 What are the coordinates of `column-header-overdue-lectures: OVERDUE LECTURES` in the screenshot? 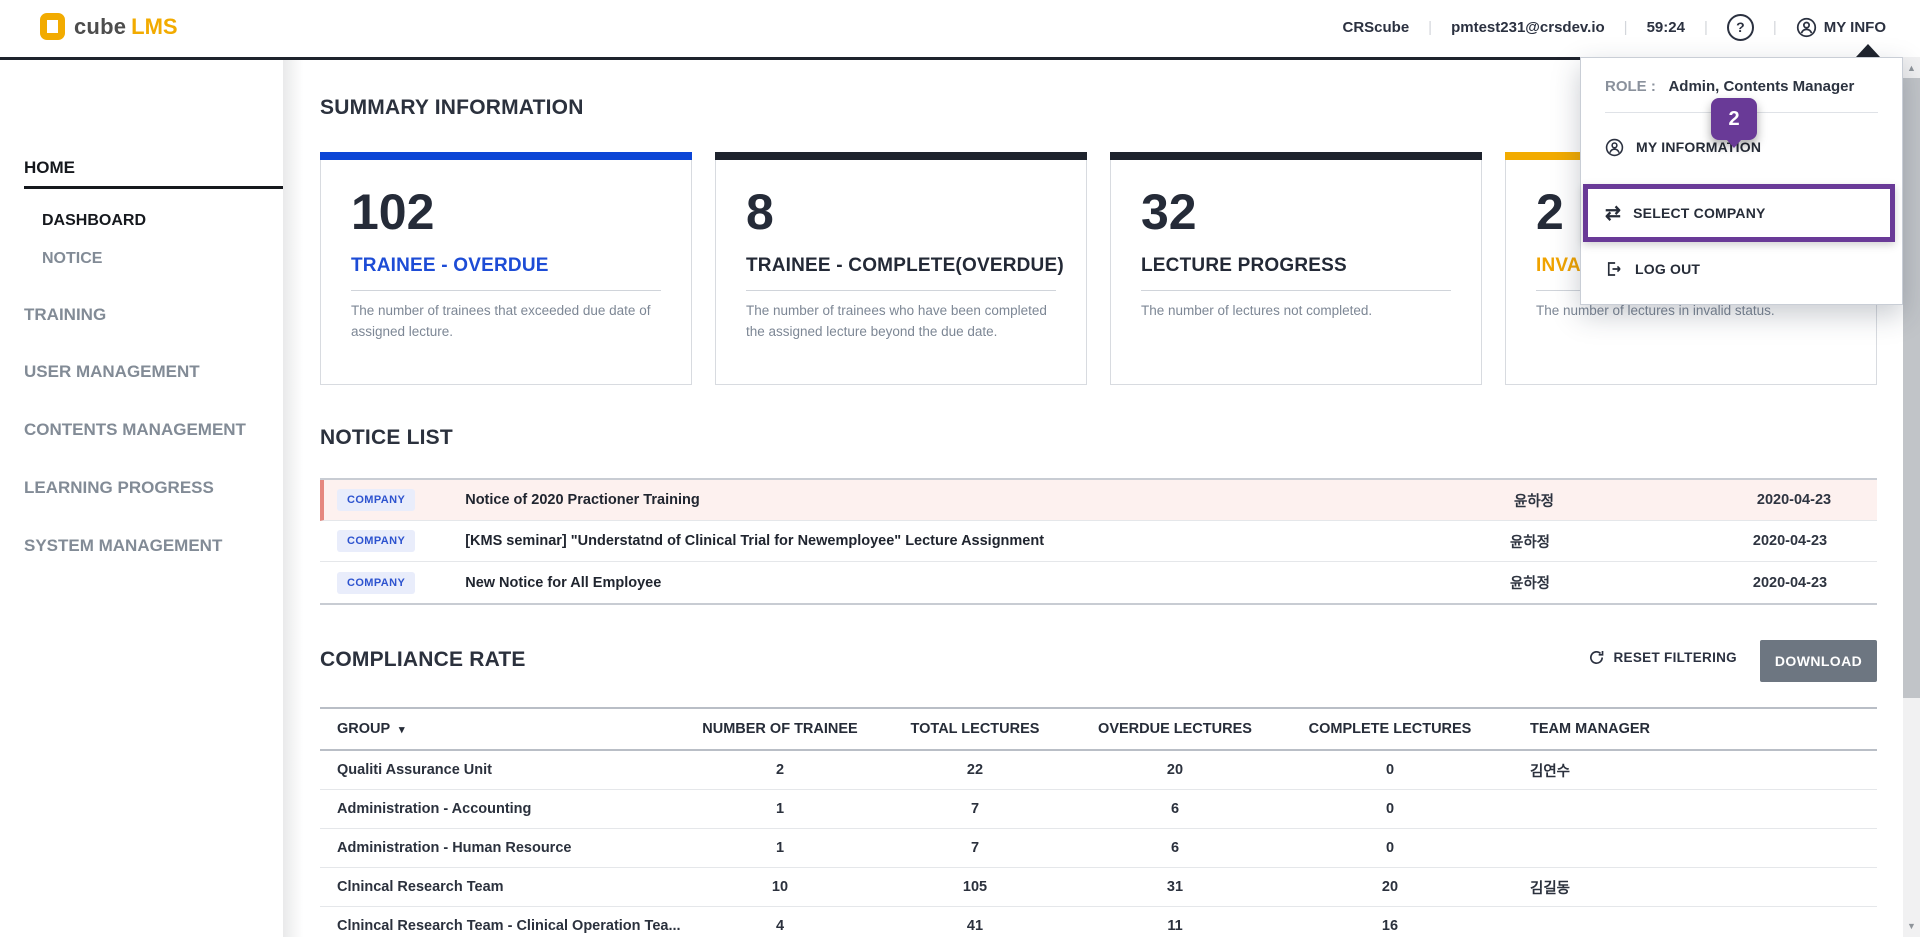 It's located at (1175, 729).